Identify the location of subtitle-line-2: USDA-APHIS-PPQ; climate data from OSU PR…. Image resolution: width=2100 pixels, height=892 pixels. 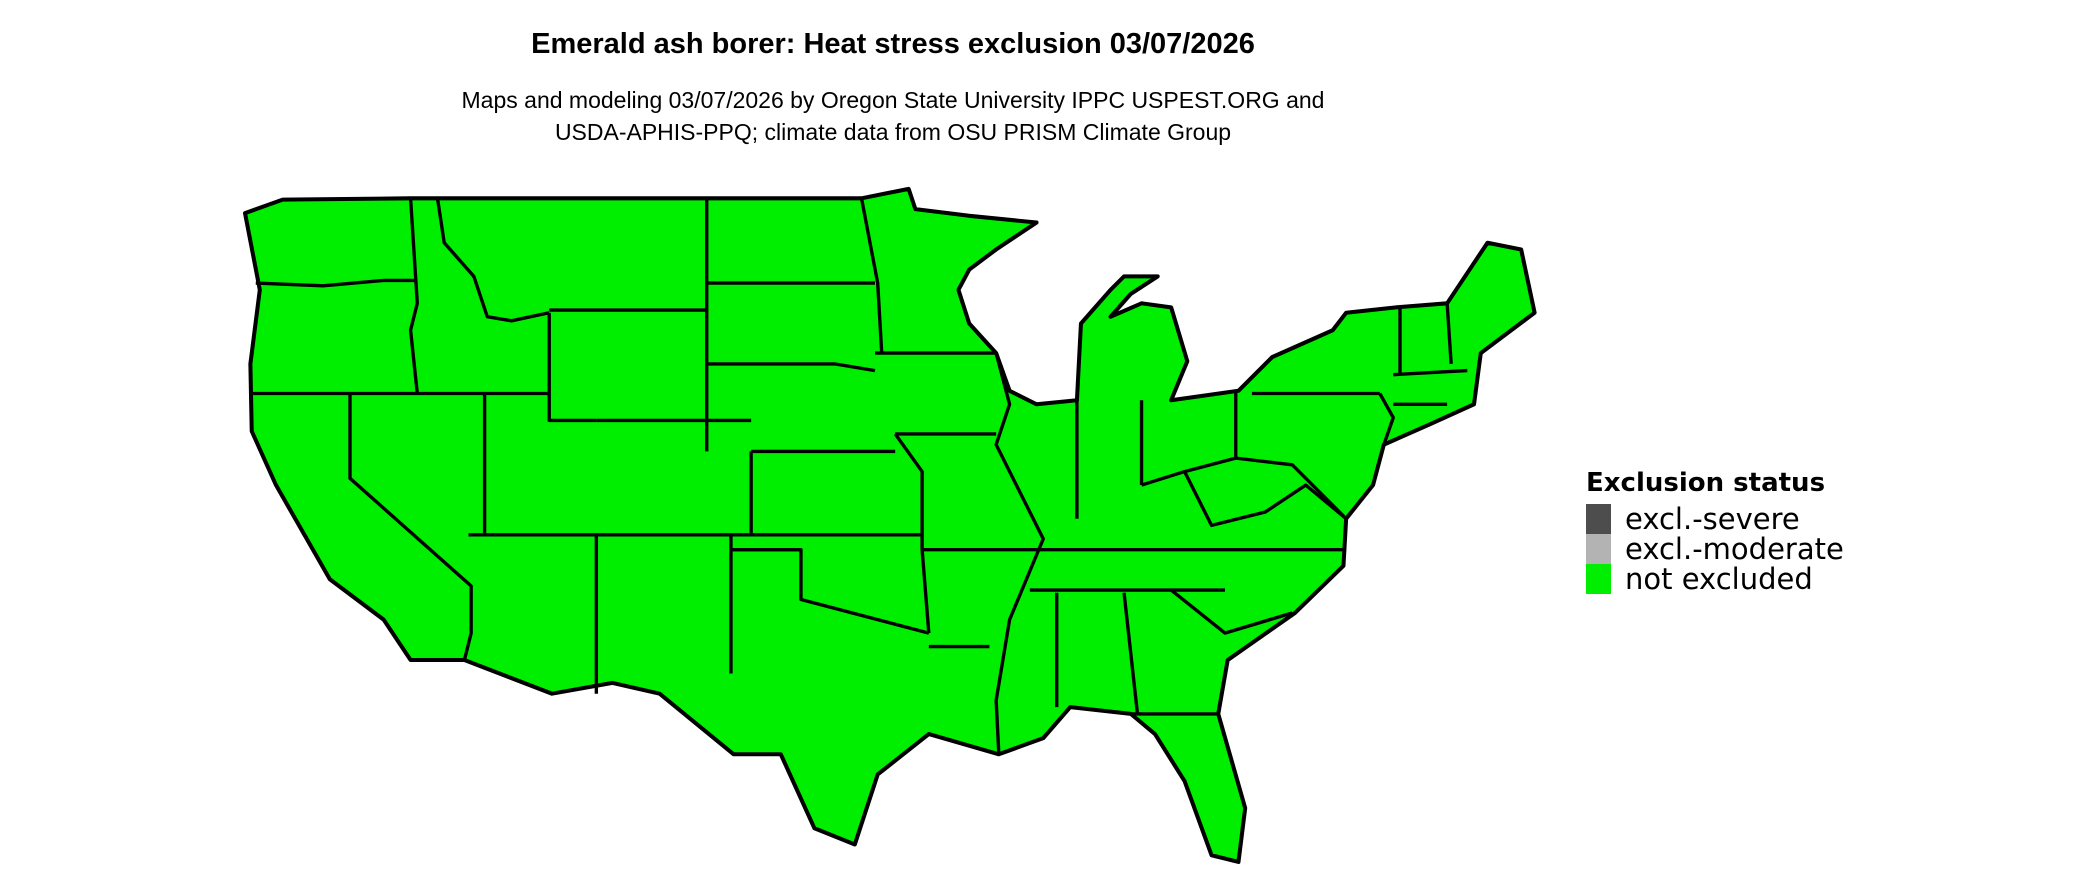
(893, 132).